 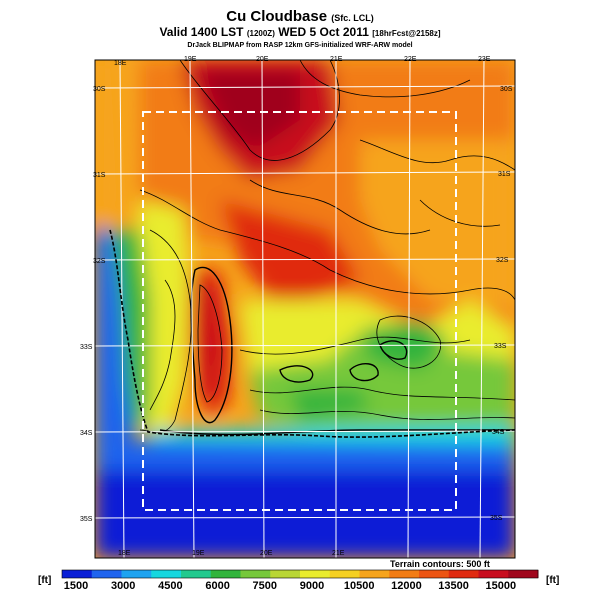 What do you see at coordinates (99, 89) in the screenshot?
I see `lat-label-left: 30S` at bounding box center [99, 89].